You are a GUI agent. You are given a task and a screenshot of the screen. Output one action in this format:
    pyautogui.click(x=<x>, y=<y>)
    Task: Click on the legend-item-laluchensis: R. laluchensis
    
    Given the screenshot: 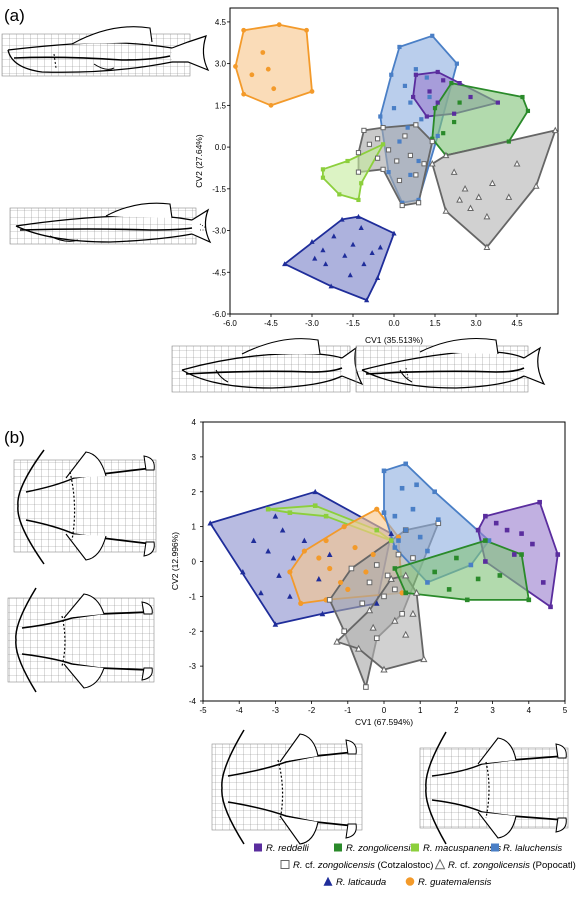 What is the action you would take?
    pyautogui.click(x=526, y=848)
    